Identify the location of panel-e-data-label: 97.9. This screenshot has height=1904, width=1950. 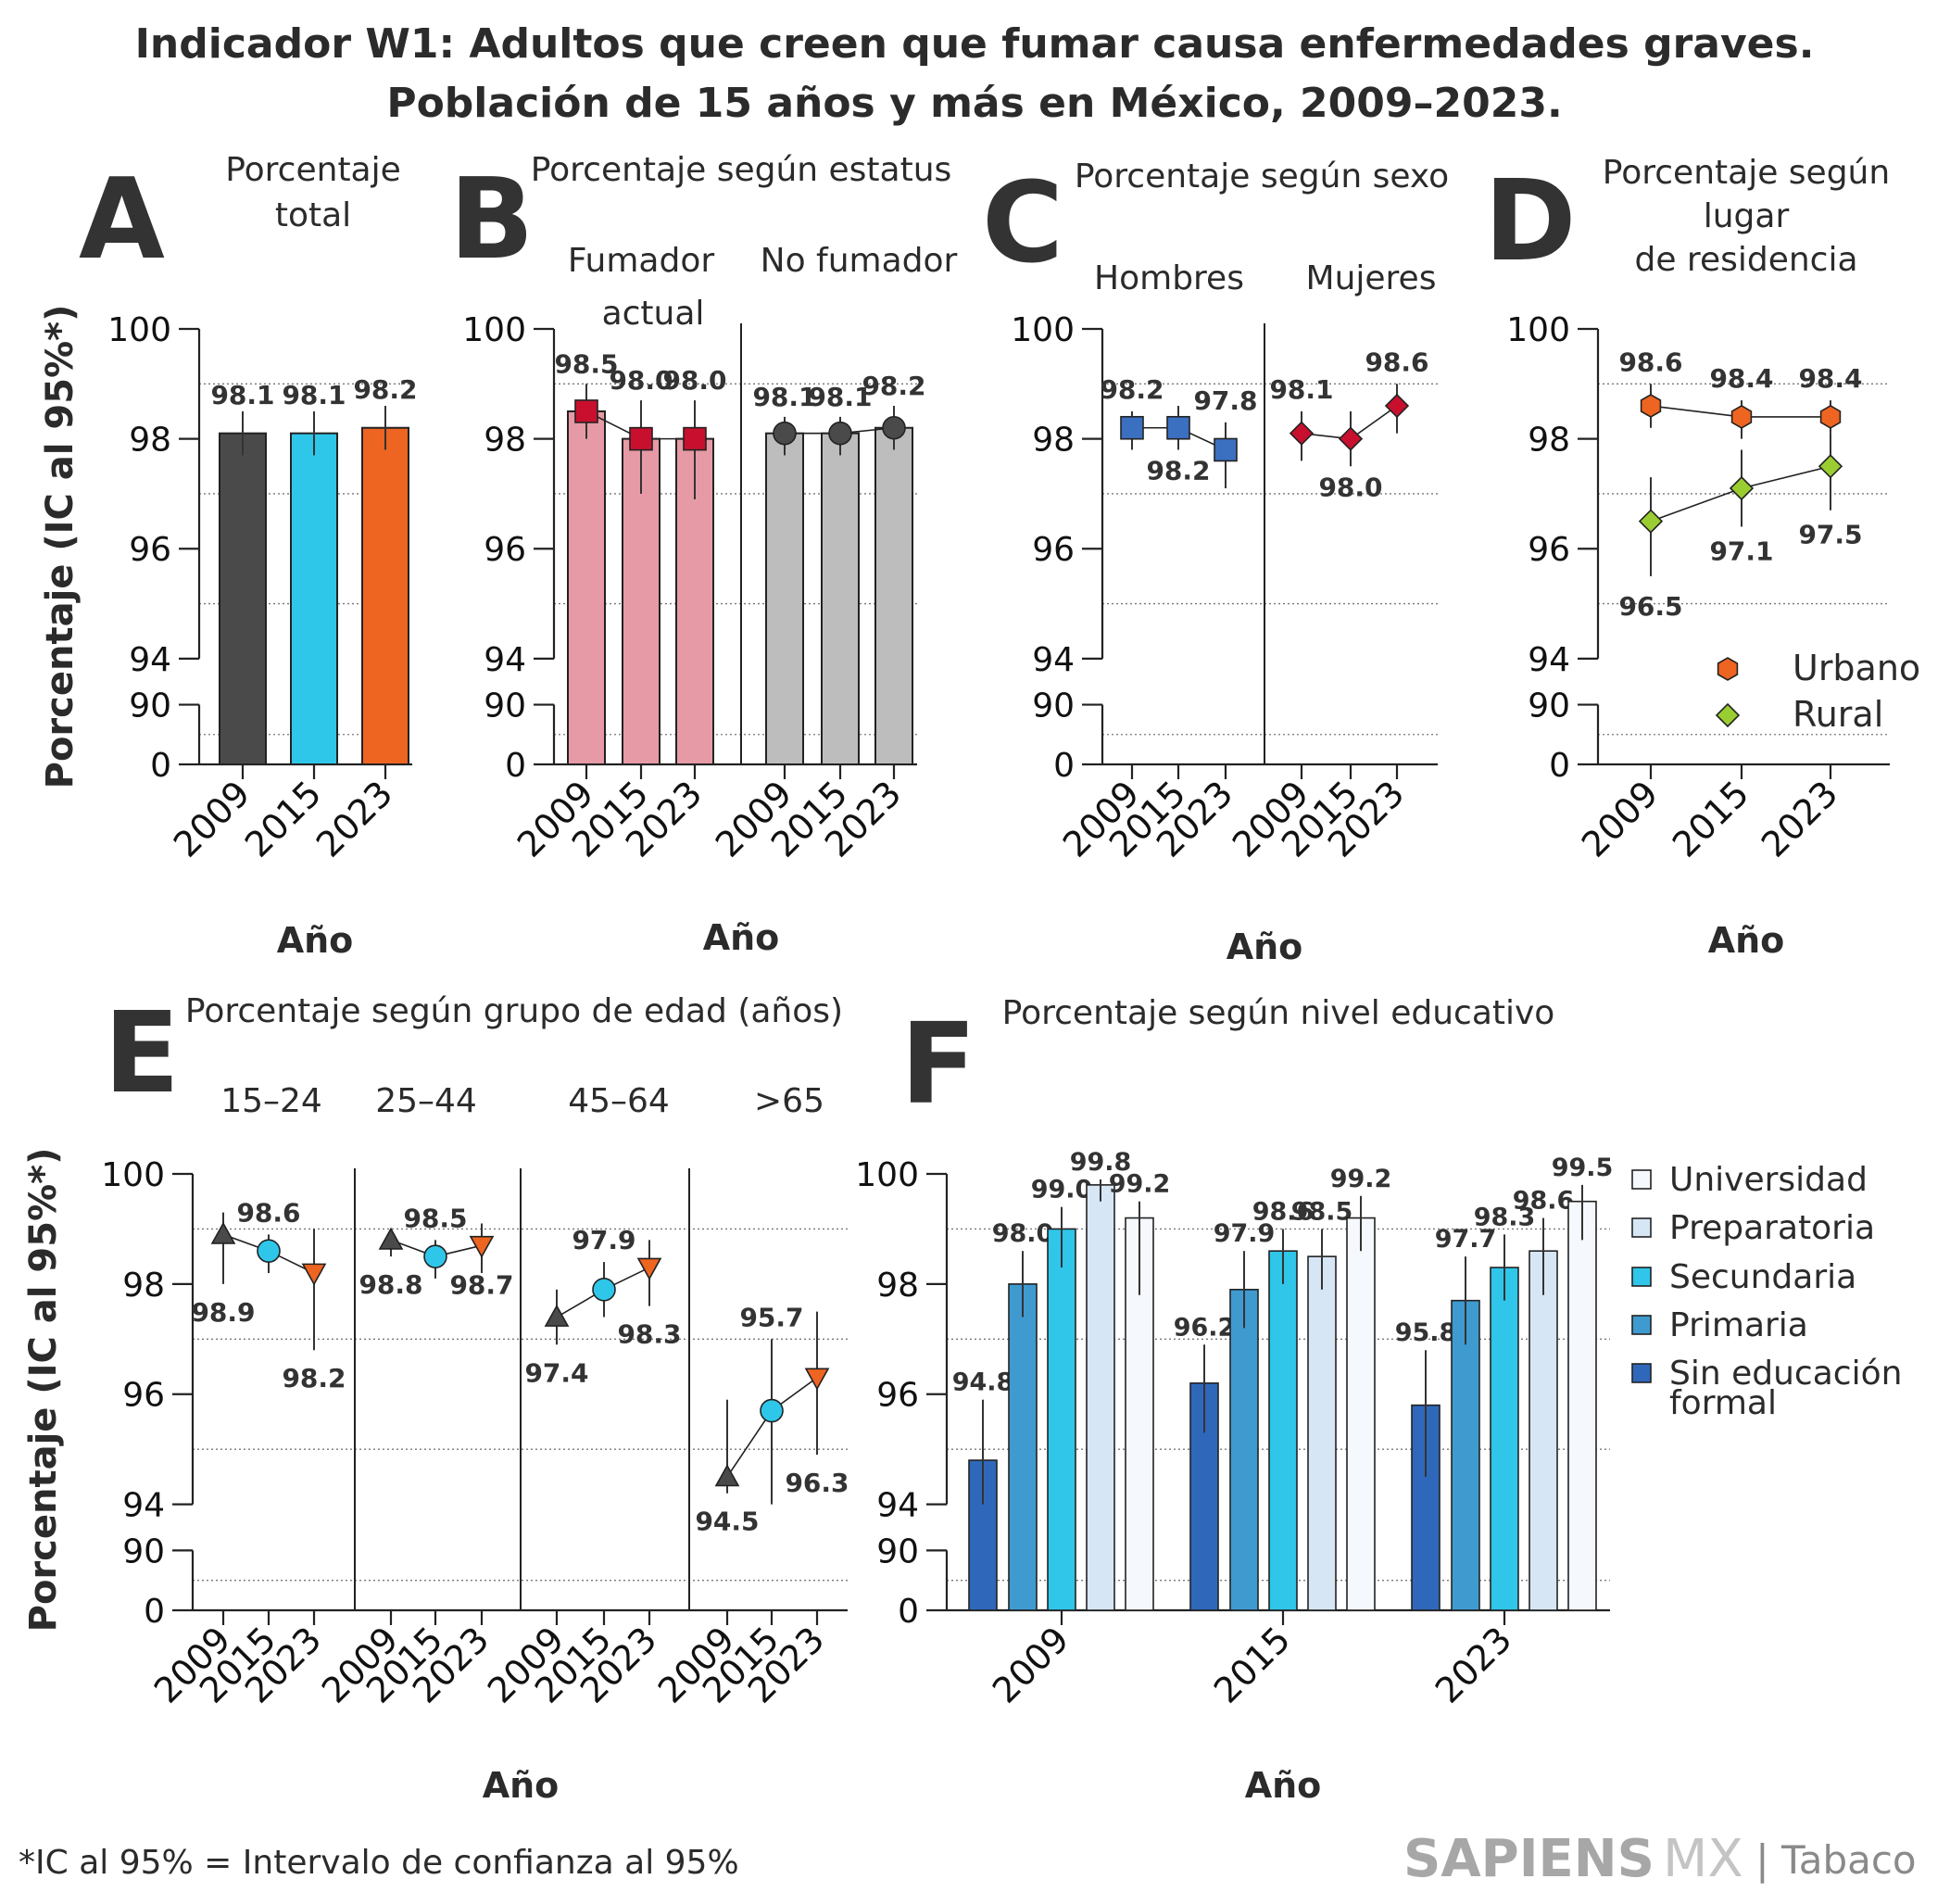
(603, 1240).